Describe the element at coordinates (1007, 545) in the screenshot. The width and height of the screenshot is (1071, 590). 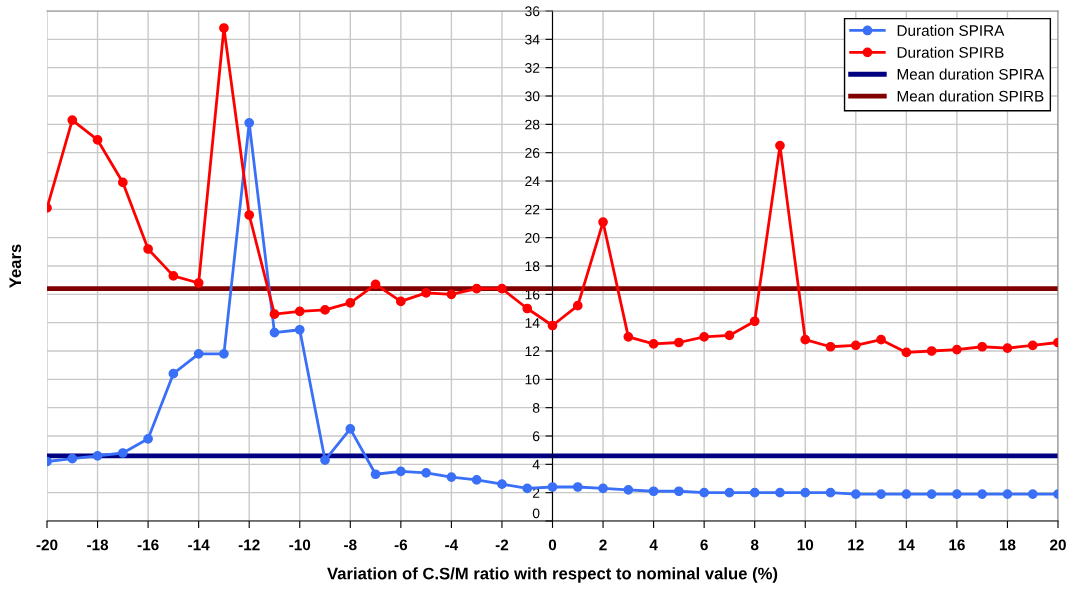
I see `x-tick-label: 18` at that location.